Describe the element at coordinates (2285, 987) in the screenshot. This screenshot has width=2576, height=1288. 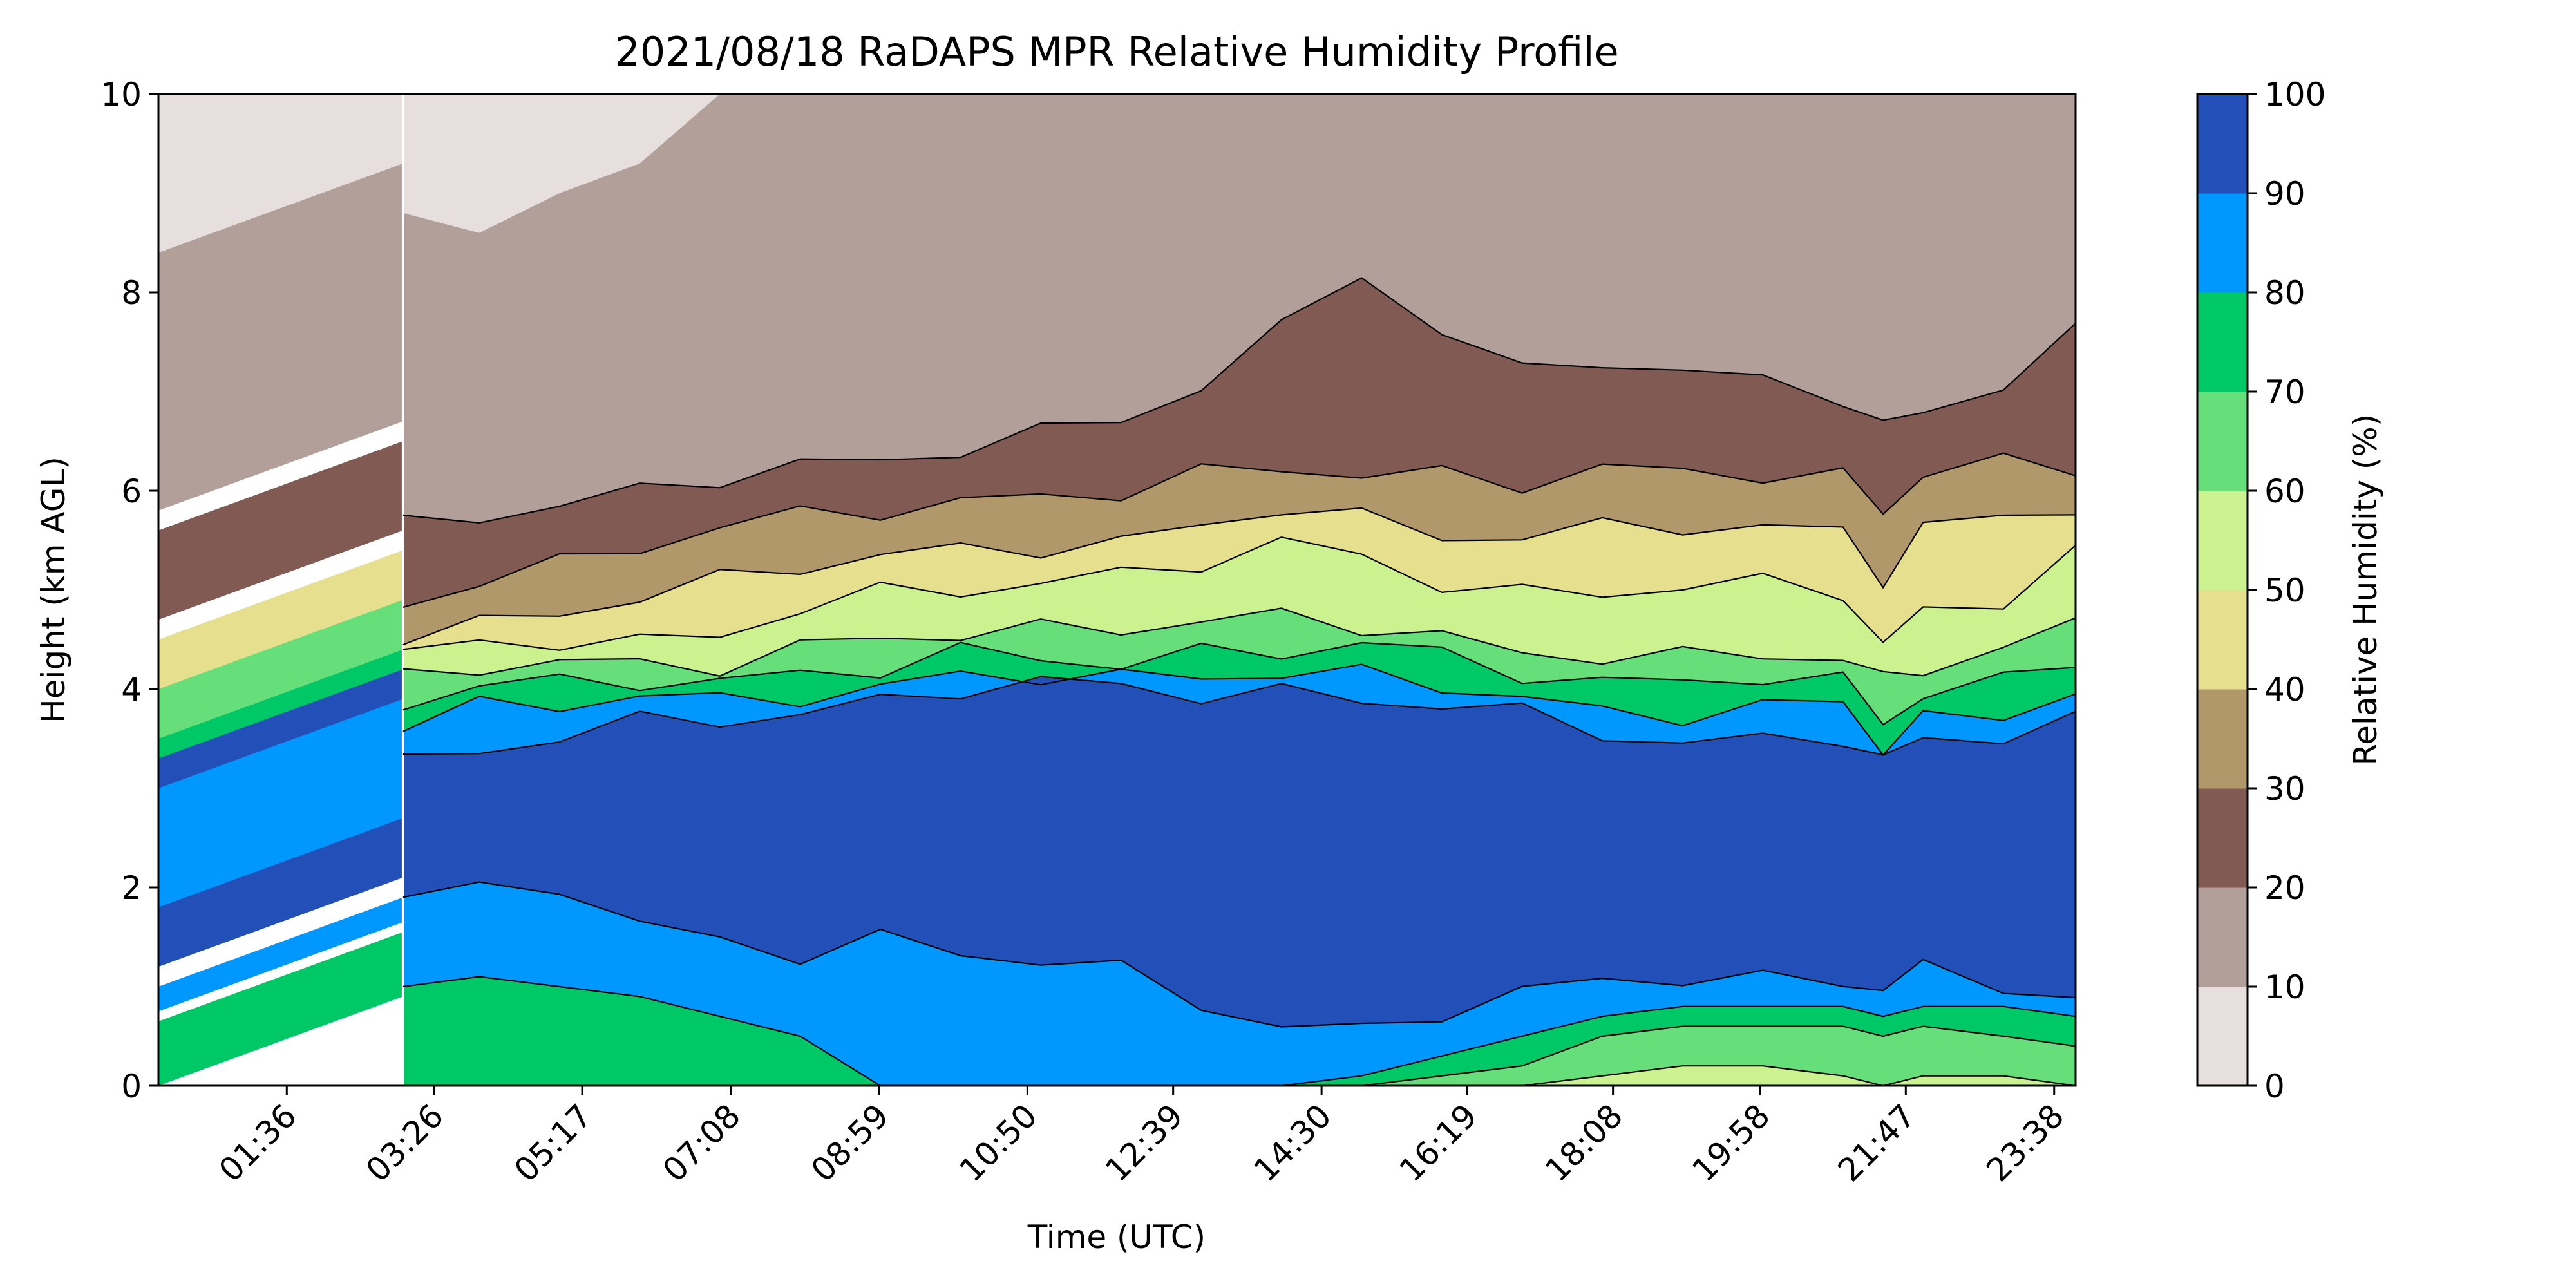
I see `colorbar-tick-label: 10` at that location.